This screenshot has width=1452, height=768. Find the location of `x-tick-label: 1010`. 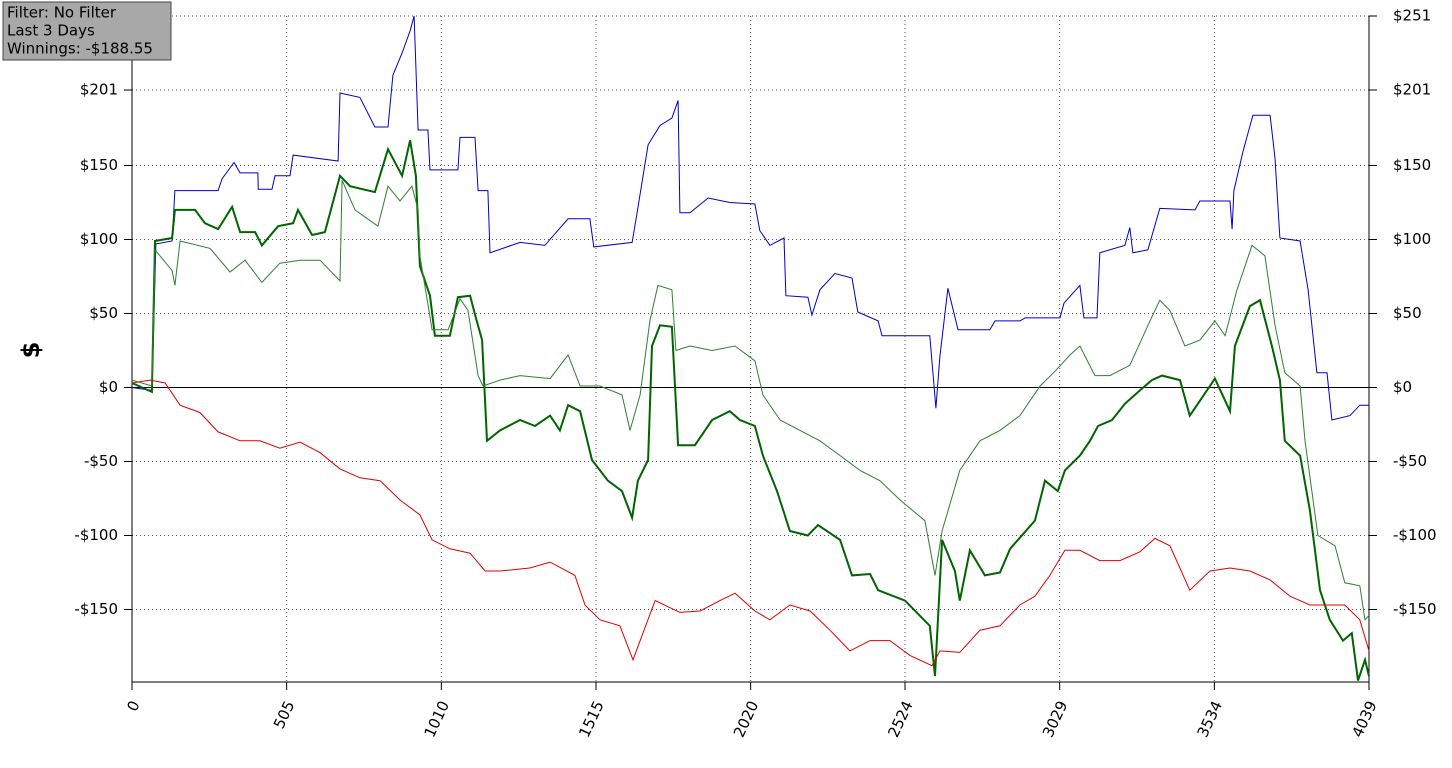

x-tick-label: 1010 is located at coordinates (437, 719).